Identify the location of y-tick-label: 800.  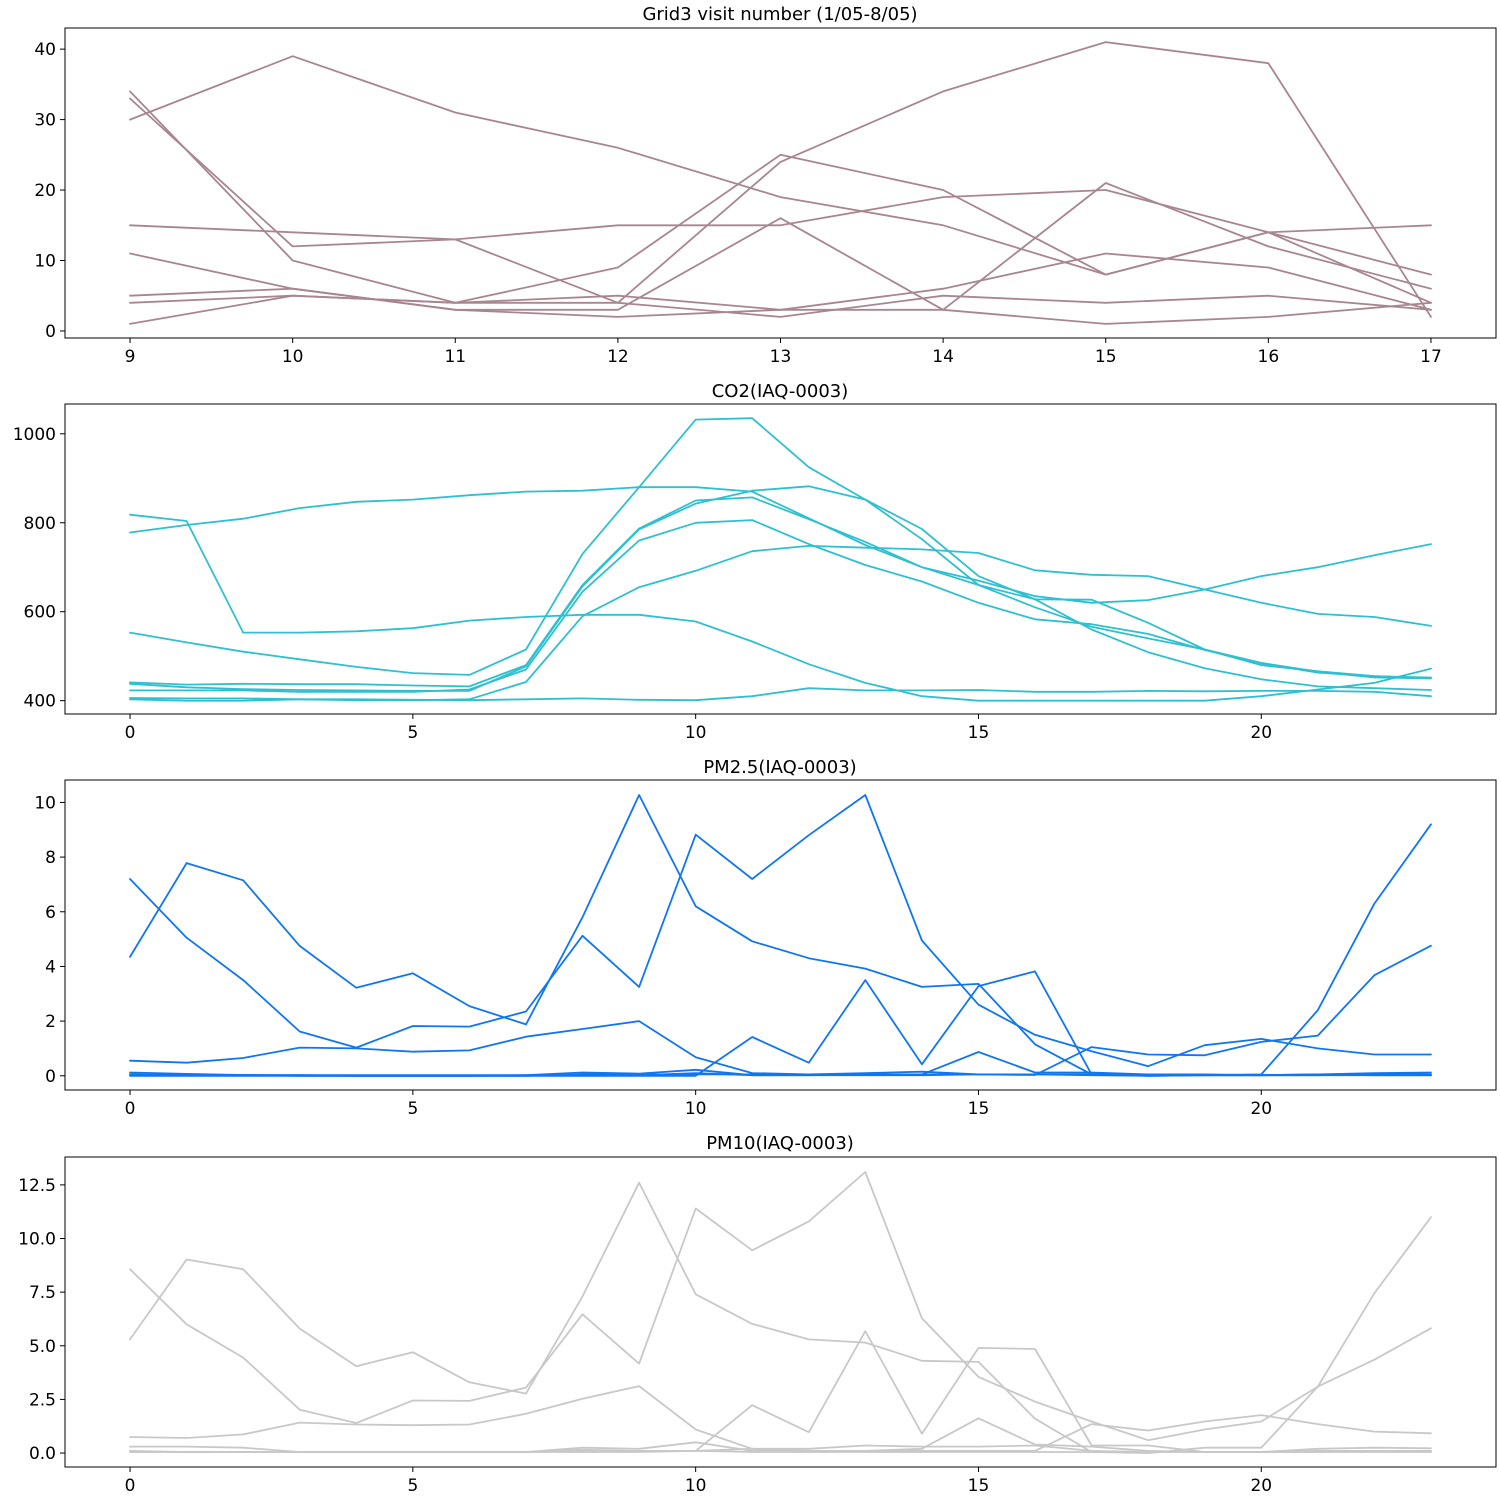
(40, 524).